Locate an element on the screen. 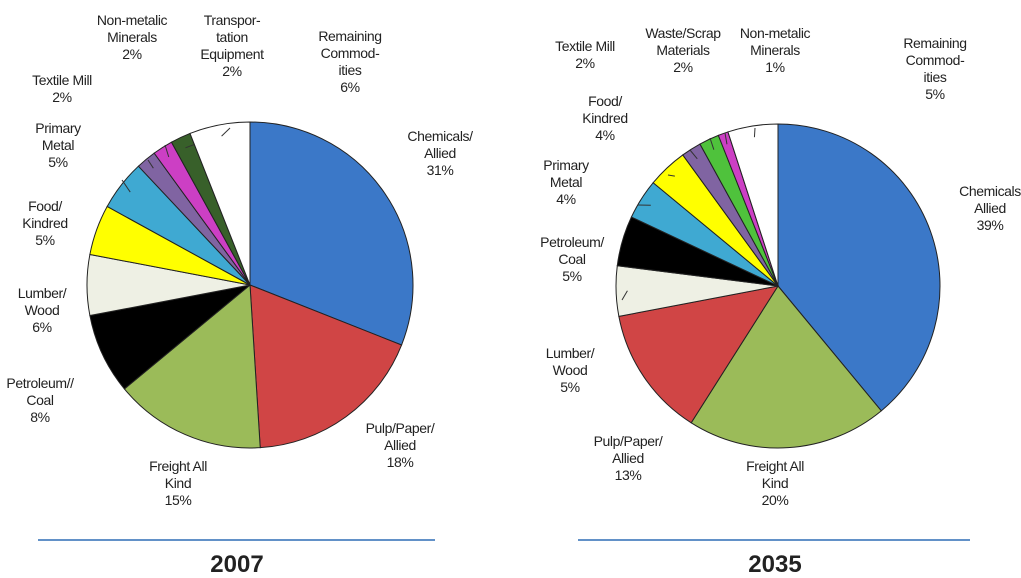 The width and height of the screenshot is (1021, 578). label-box: Pulp/Paper/ Allied 13% is located at coordinates (628, 458).